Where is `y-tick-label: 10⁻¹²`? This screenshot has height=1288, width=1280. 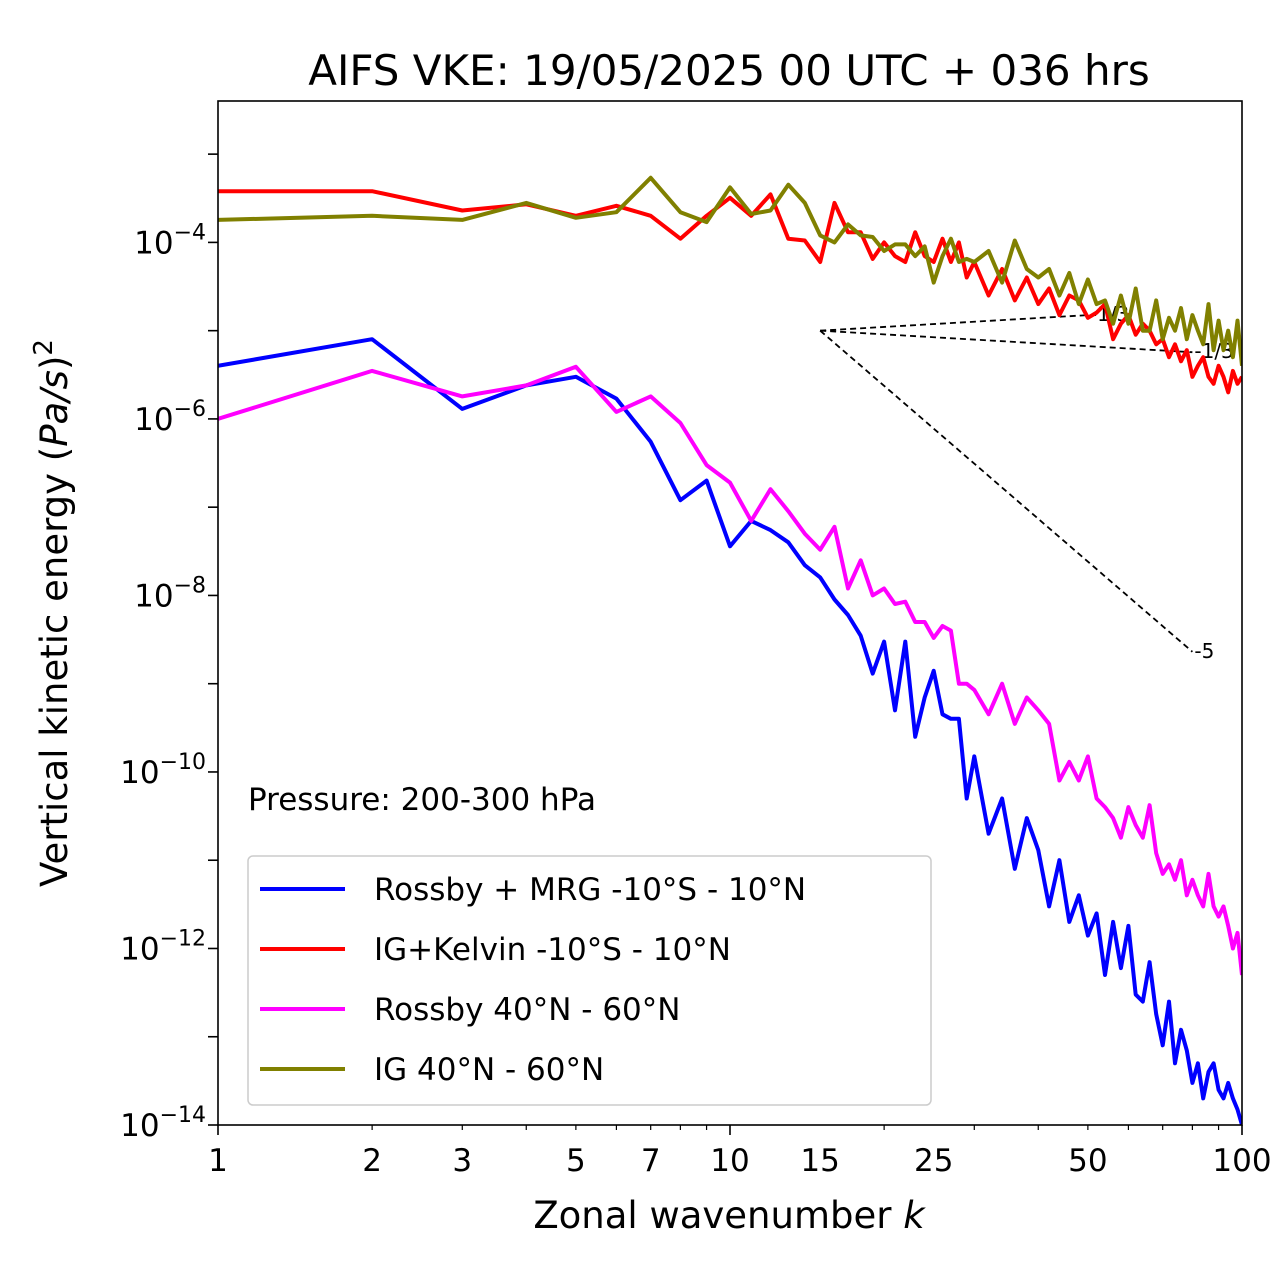 y-tick-label: 10⁻¹² is located at coordinates (163, 946).